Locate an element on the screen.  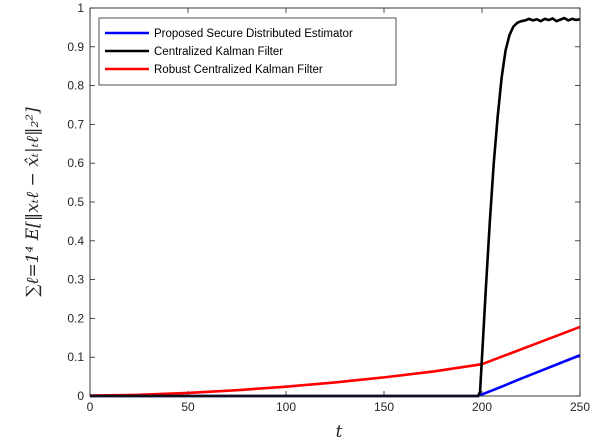
legend-entry: Robust Centralized Kalman Filter is located at coordinates (238, 70).